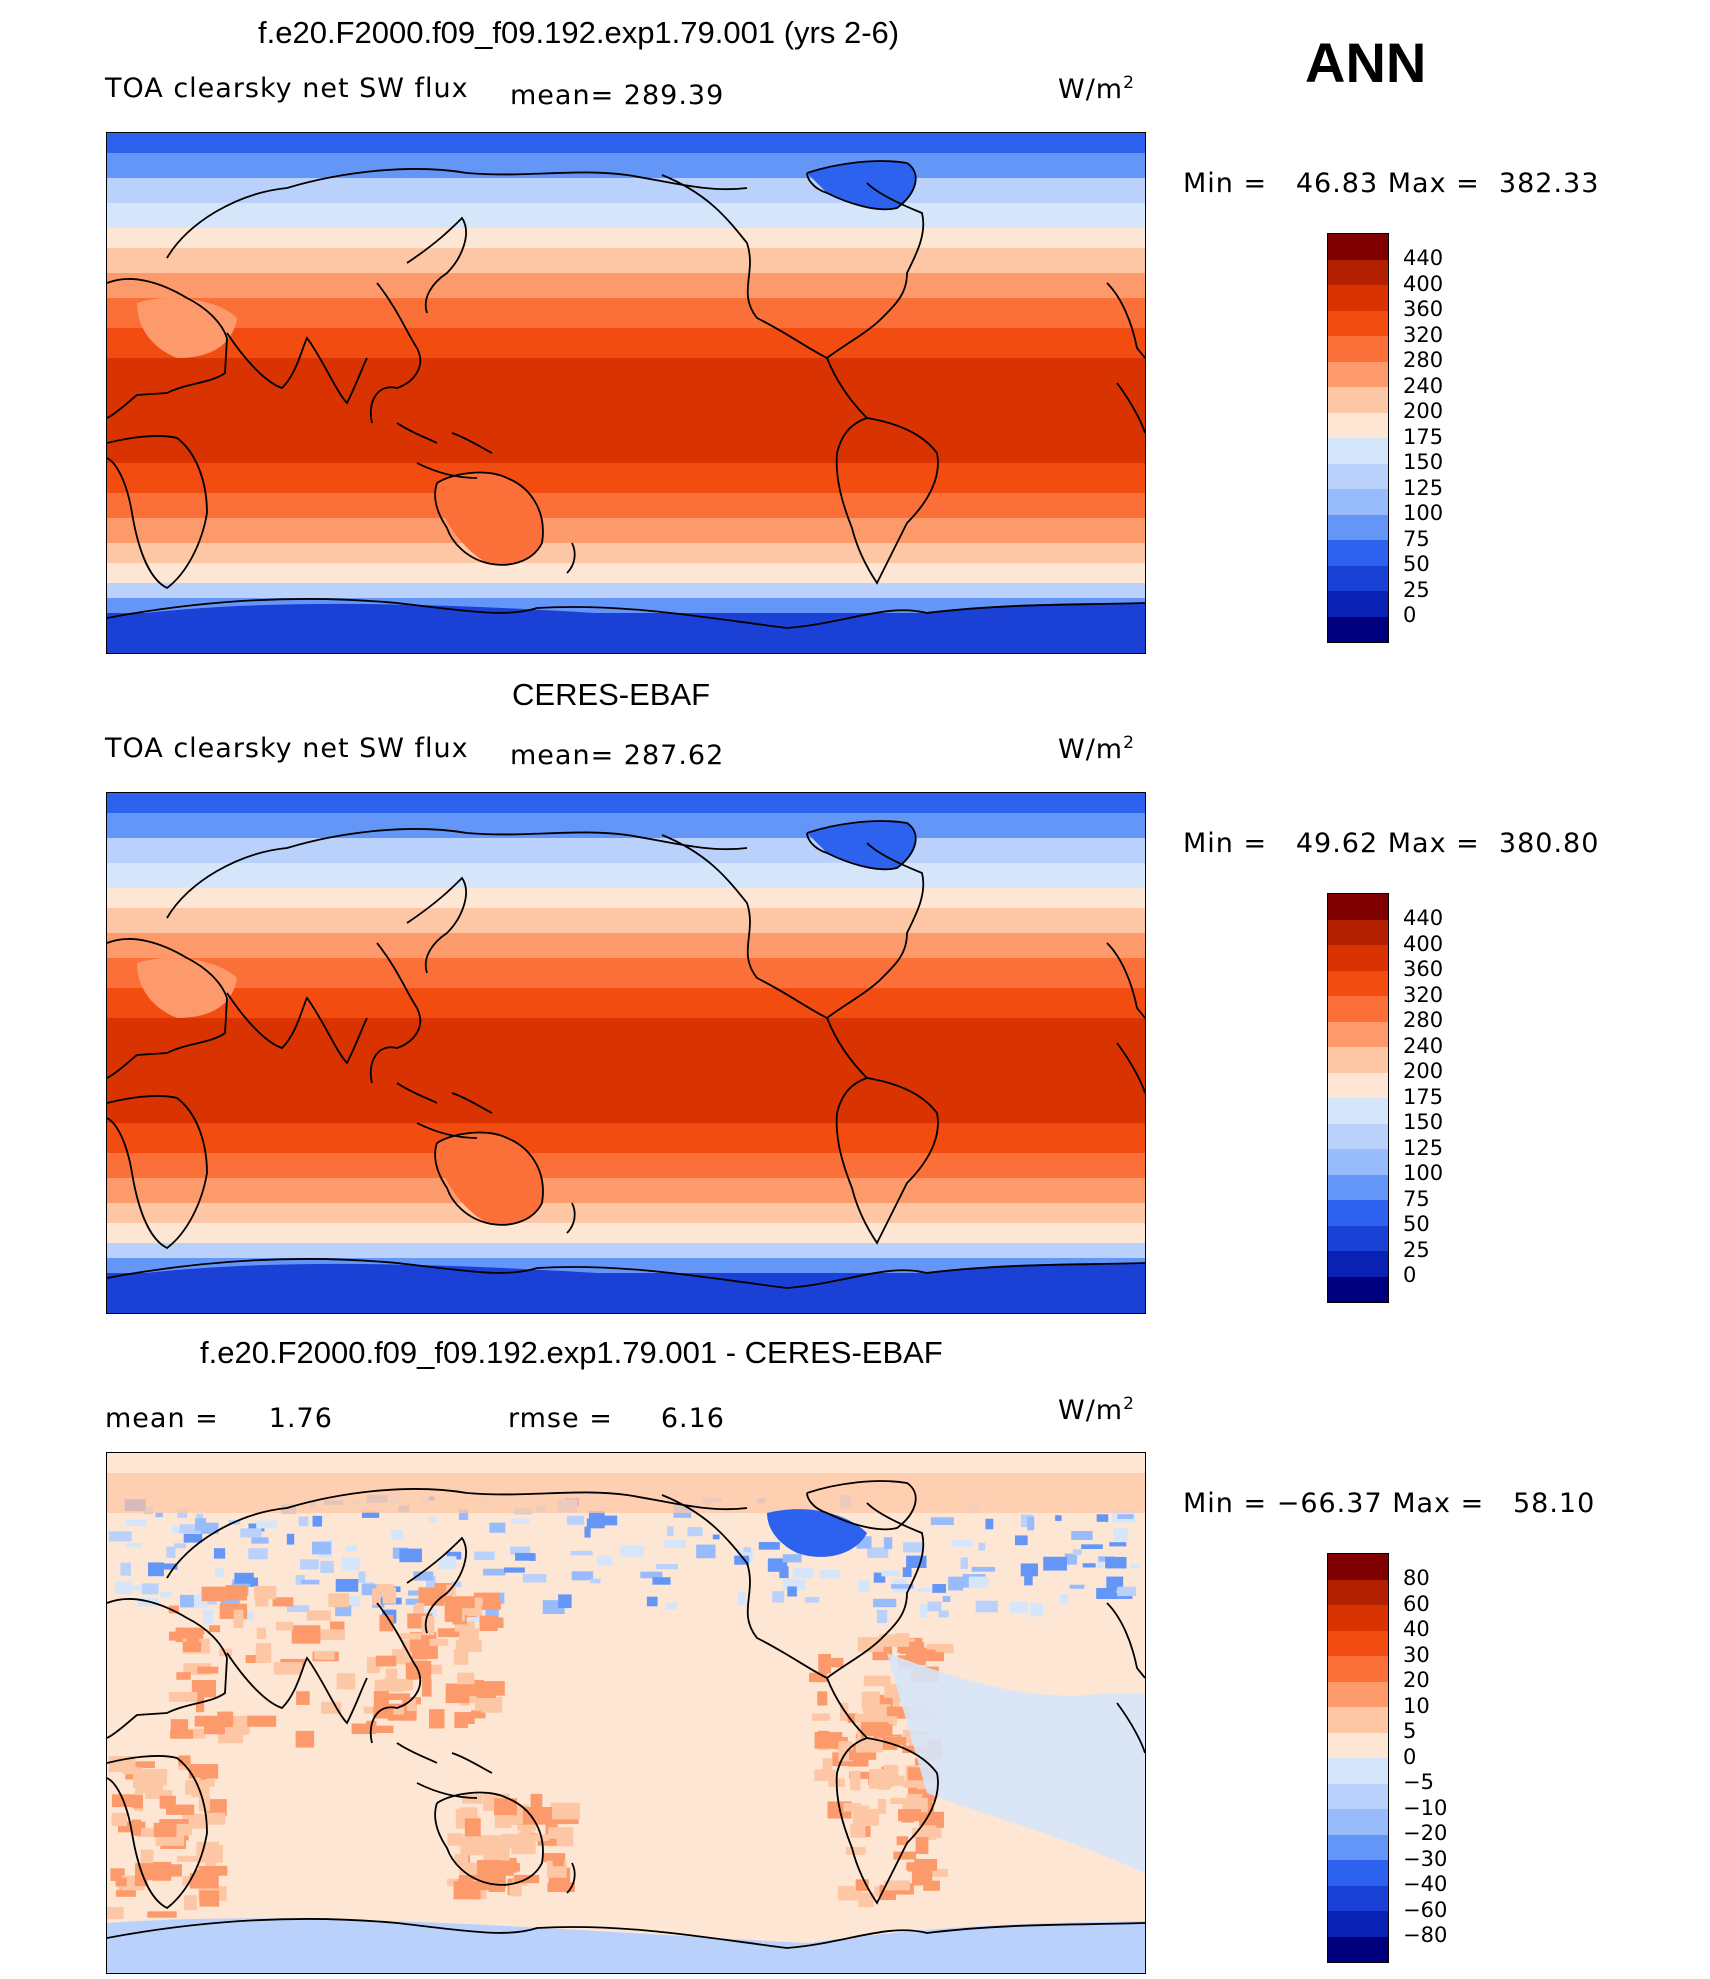 The height and width of the screenshot is (1979, 1710). Describe the element at coordinates (1423, 385) in the screenshot. I see `panel1-colorbar-label: 240` at that location.